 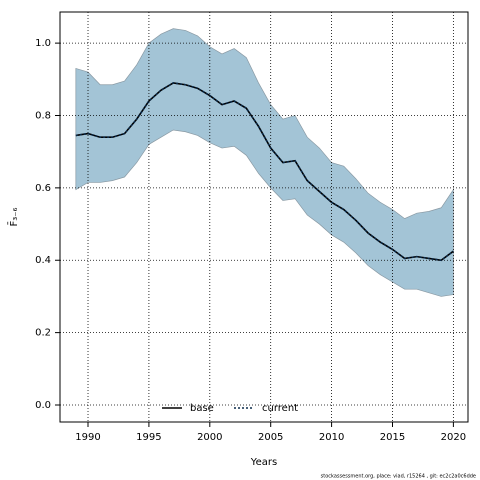 What do you see at coordinates (43, 405) in the screenshot?
I see `y-tick-label: 0.0` at bounding box center [43, 405].